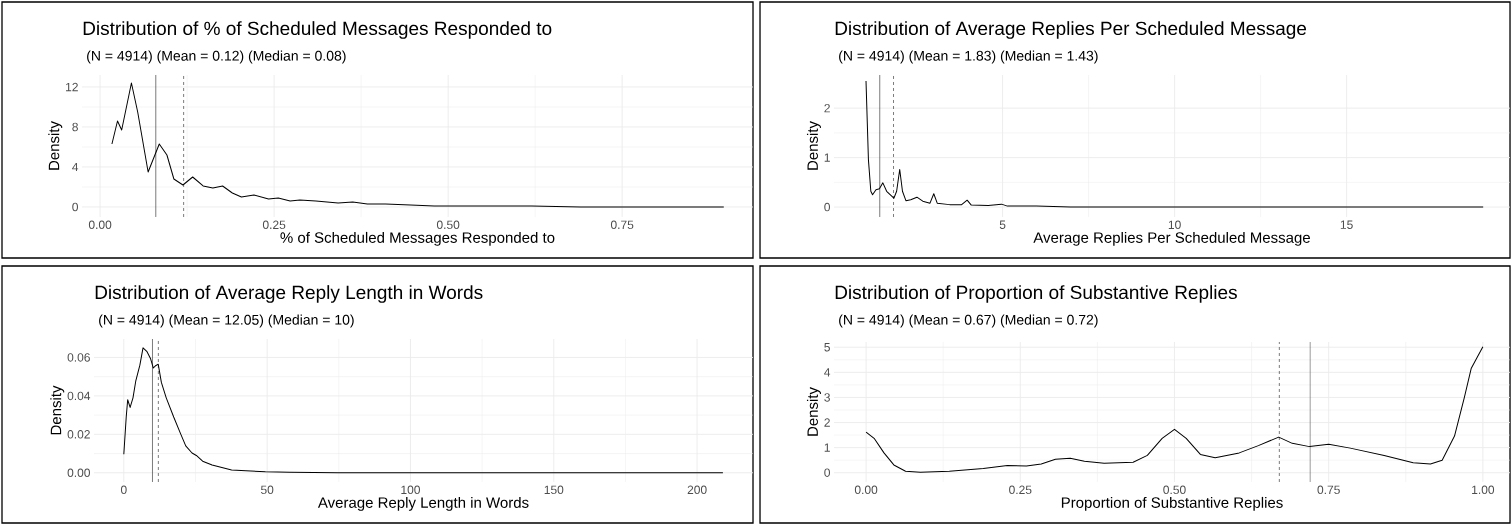 This screenshot has width=1512, height=525. I want to click on chart-subtitle: (N = 4914) (Mean = 12.05) (Median = 10), so click(226, 321).